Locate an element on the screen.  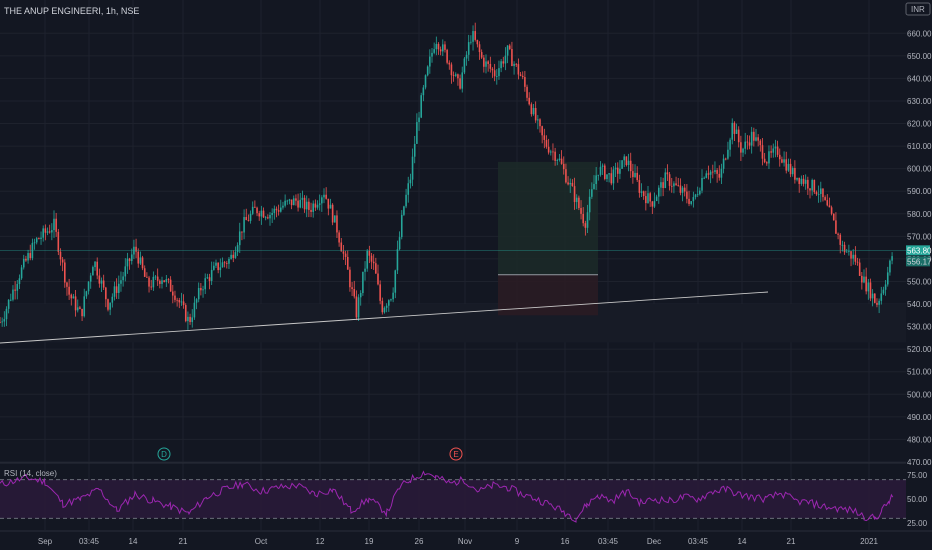
event-marker-e: E is located at coordinates (456, 454).